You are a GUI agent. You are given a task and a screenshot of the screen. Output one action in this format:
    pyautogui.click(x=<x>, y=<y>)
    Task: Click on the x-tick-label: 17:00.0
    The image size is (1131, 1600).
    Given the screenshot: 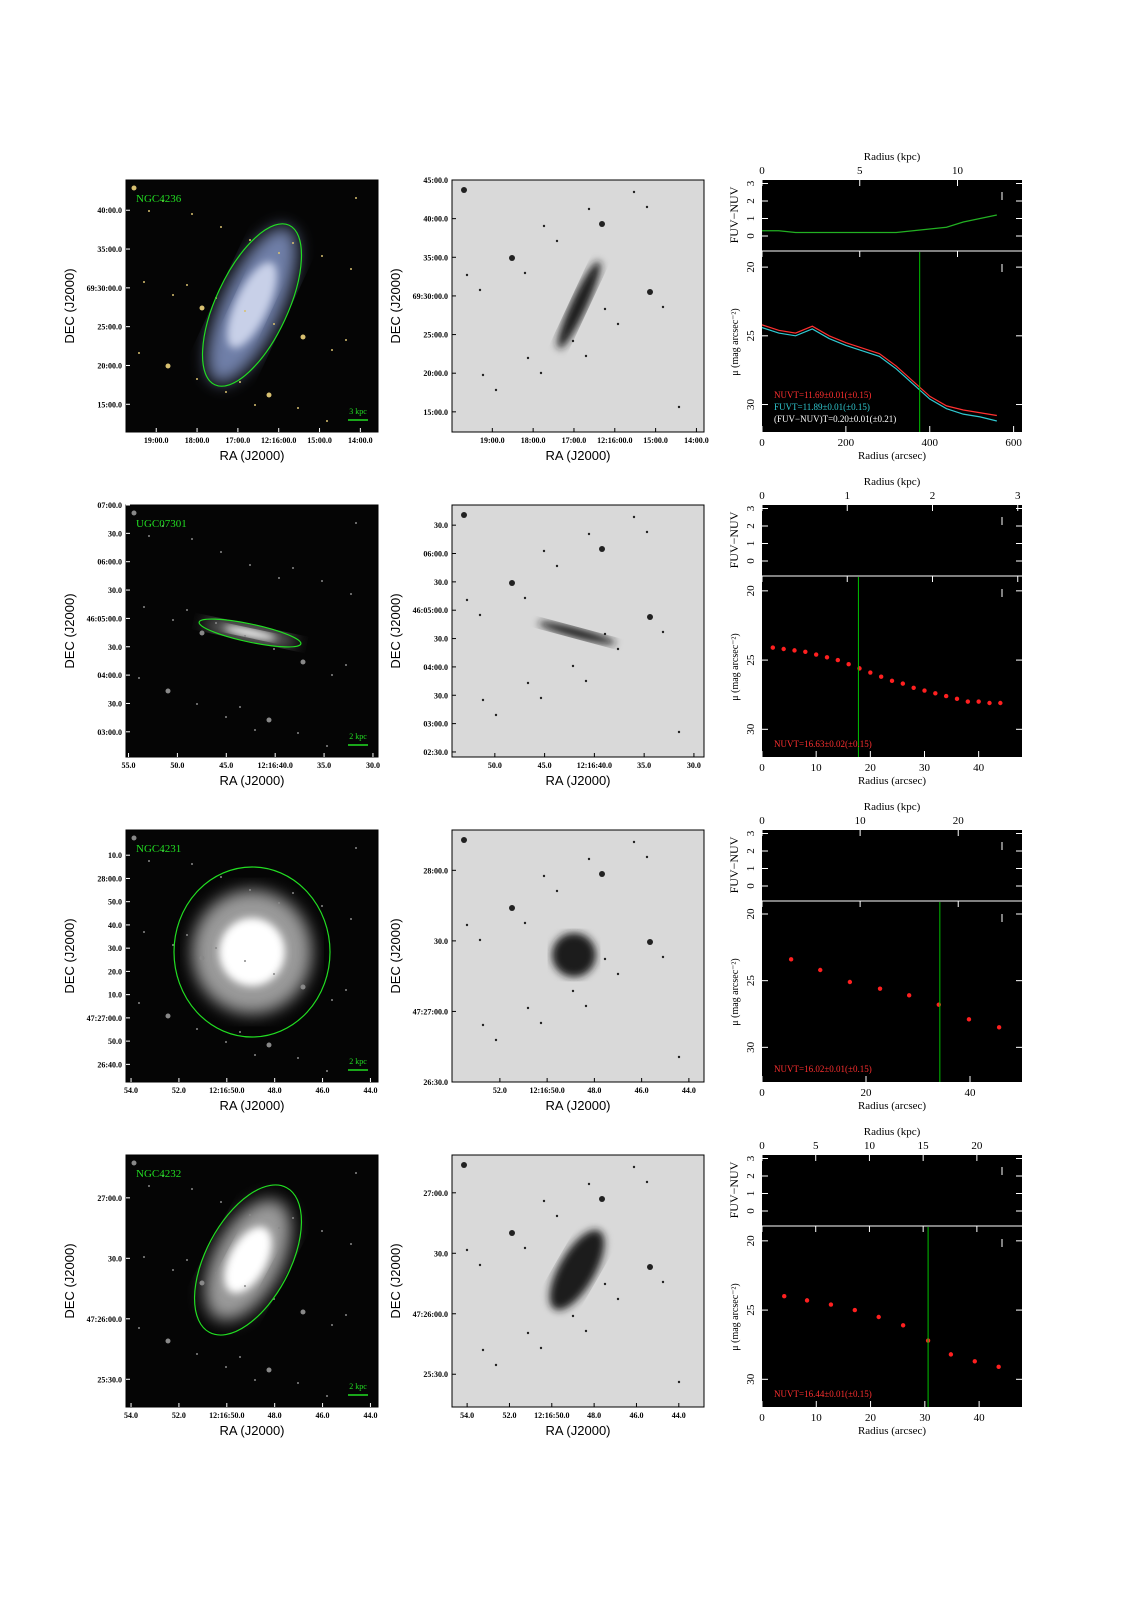 What is the action you would take?
    pyautogui.click(x=574, y=440)
    